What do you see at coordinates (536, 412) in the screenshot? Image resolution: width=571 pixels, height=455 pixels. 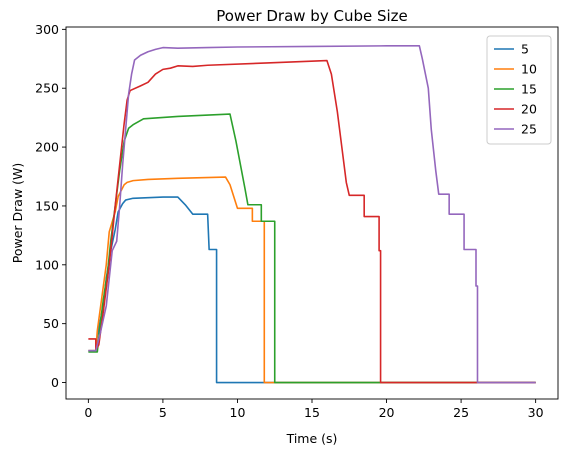 I see `x-tick-label-30: 30` at bounding box center [536, 412].